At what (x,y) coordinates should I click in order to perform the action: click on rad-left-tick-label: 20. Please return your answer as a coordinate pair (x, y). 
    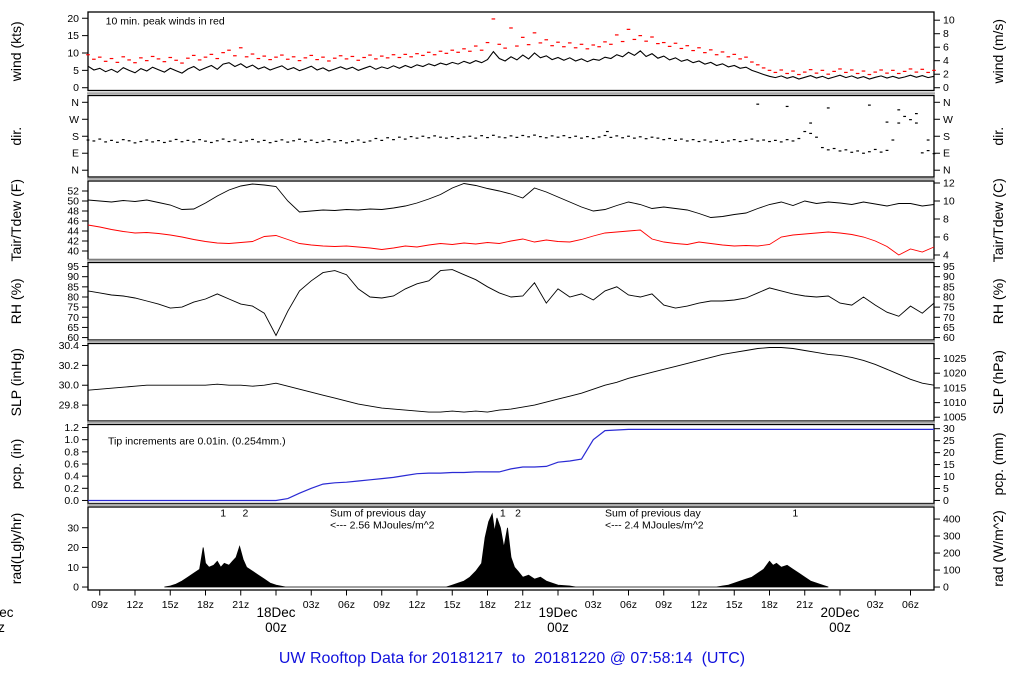
    Looking at the image, I should click on (73, 548).